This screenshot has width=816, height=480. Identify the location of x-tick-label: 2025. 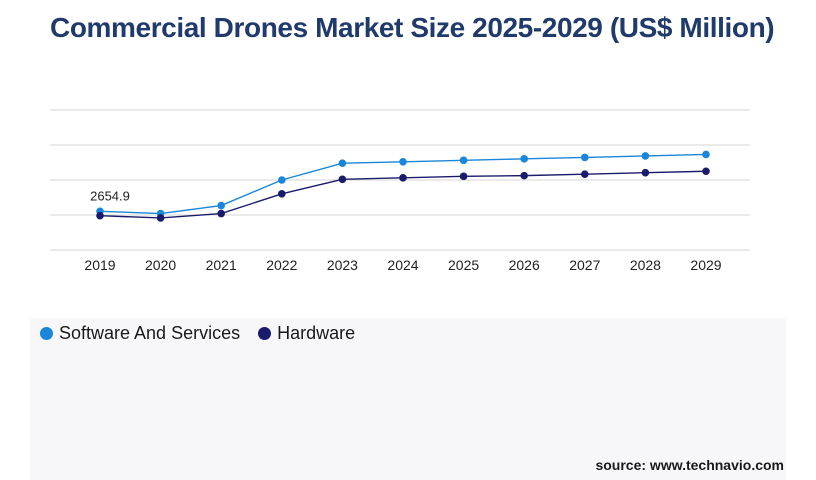
(463, 265).